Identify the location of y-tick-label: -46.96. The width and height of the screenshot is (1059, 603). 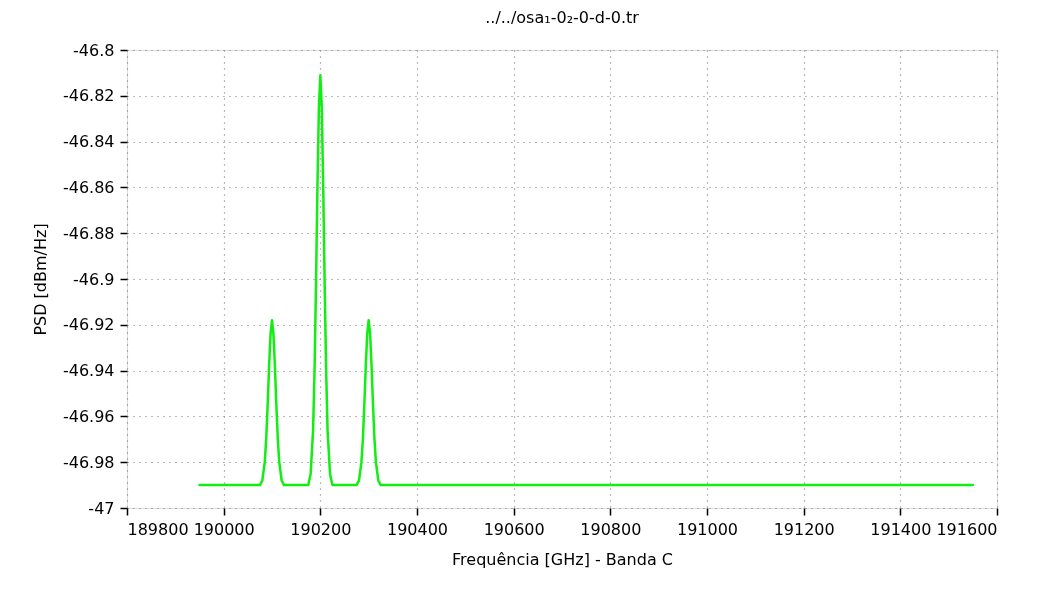
(88, 416).